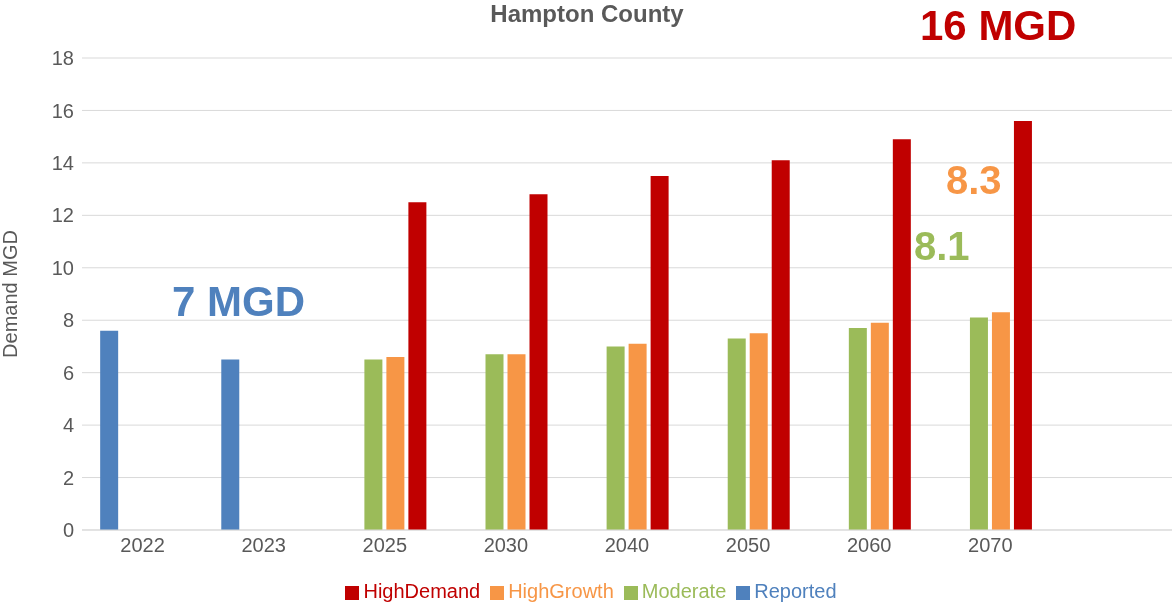  I want to click on y-tick-label: 6, so click(68, 372).